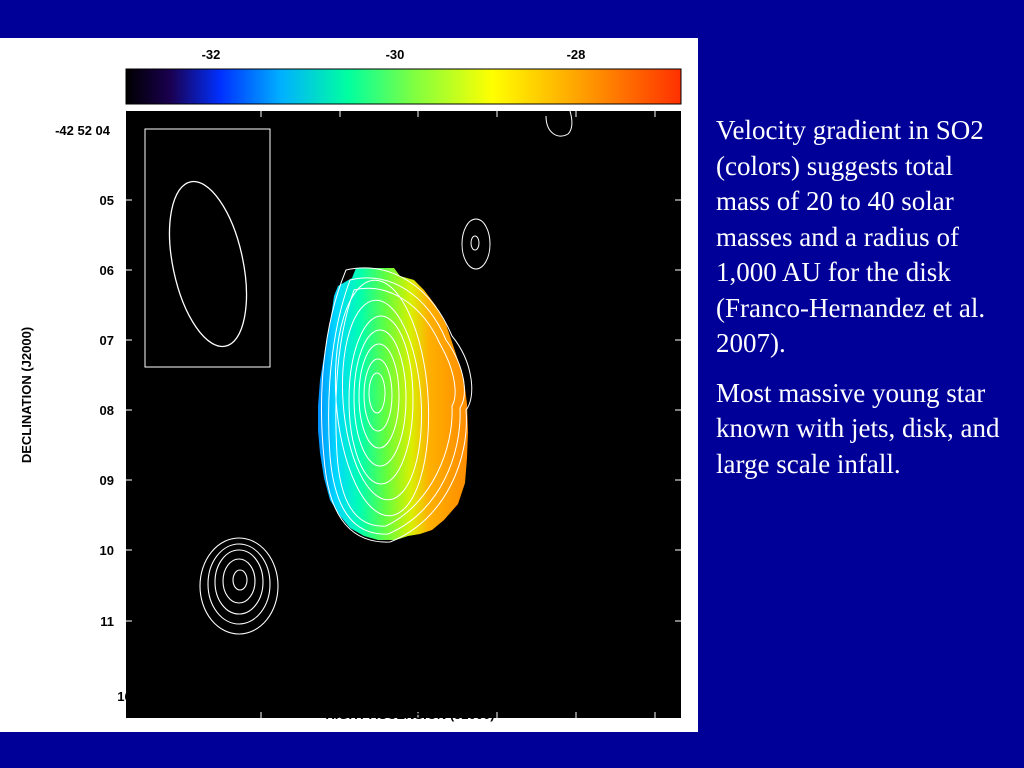 The image size is (1024, 768). I want to click on x-tick-label: 17.1, so click(487, 696).